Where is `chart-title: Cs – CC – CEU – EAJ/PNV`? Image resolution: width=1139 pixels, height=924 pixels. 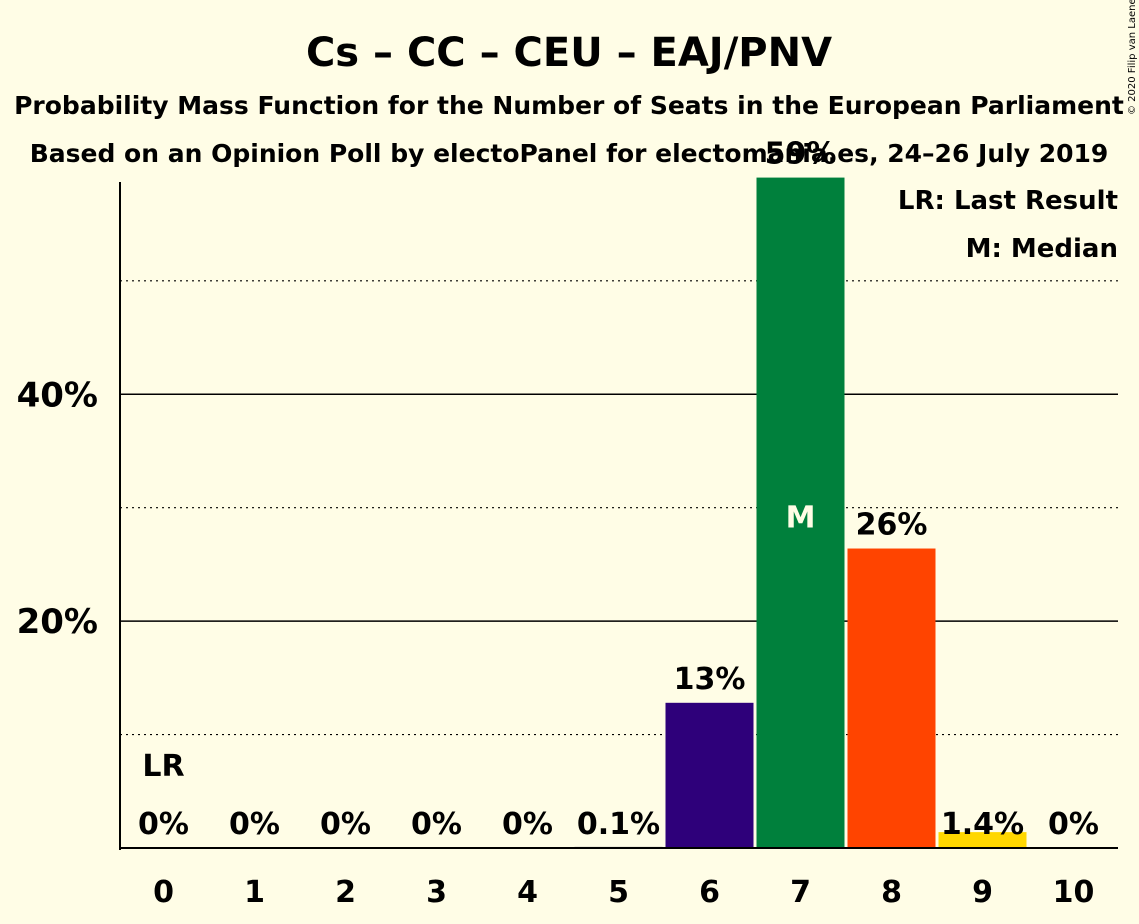
chart-title: Cs – CC – CEU – EAJ/PNV is located at coordinates (569, 53).